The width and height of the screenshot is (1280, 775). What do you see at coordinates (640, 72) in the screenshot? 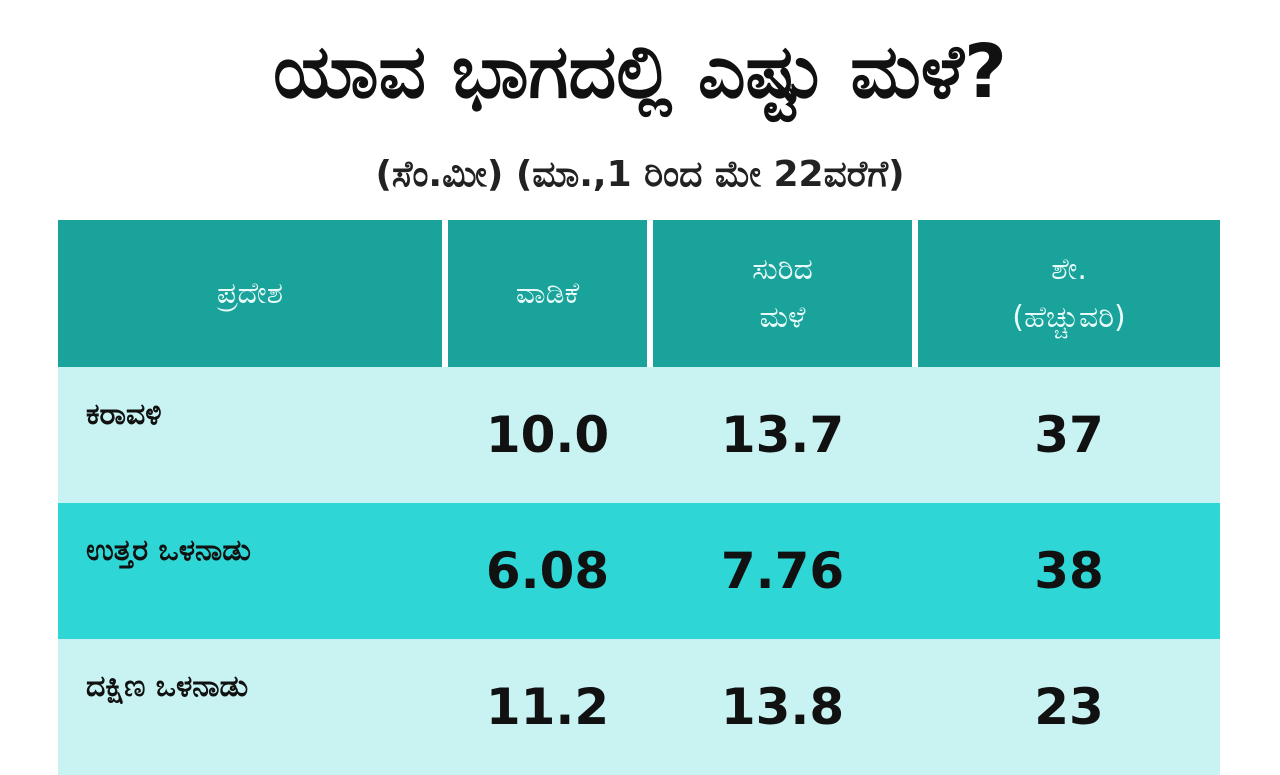
I see `title: ಯಾವ ಭಾಗದಲ್ಲಿ ಎಷ್ಟು ಮಳೆ?` at bounding box center [640, 72].